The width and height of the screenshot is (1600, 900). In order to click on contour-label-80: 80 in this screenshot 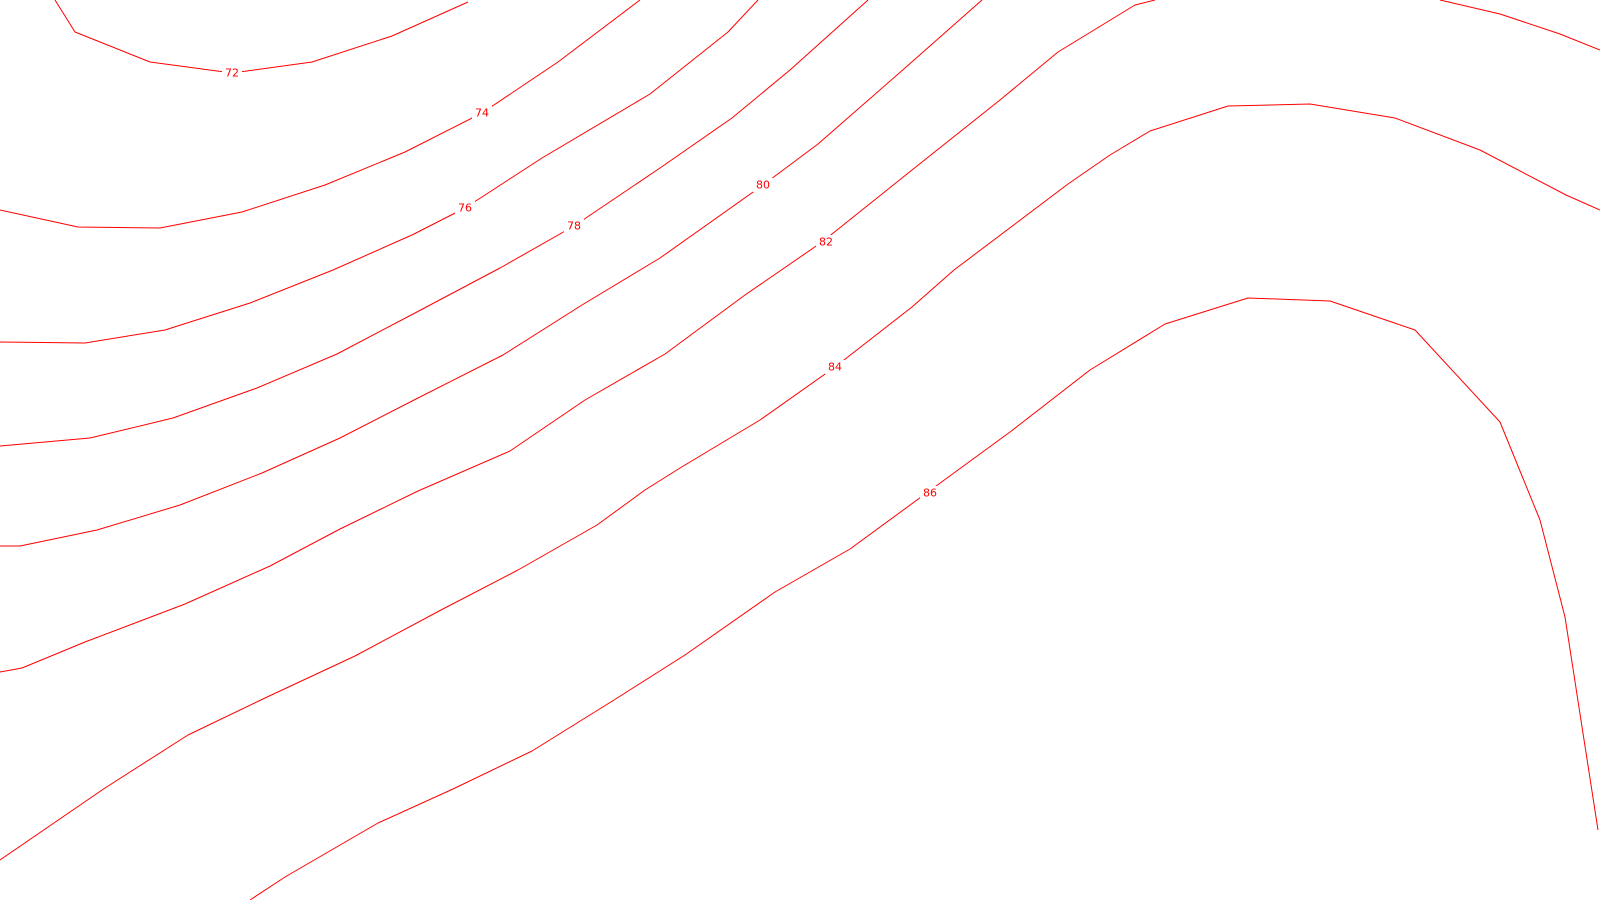, I will do `click(763, 185)`.